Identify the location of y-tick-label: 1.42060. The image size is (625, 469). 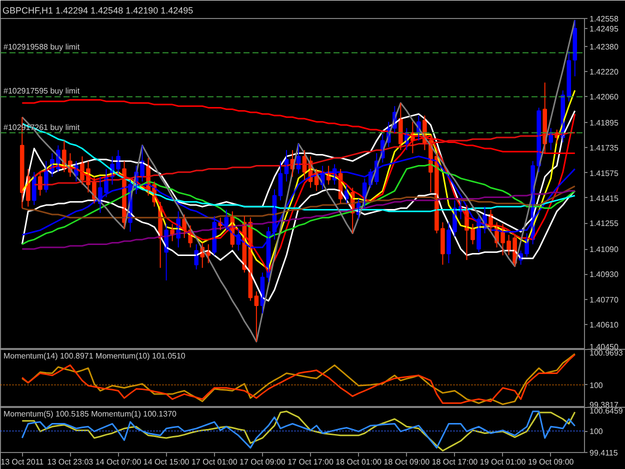
(604, 97).